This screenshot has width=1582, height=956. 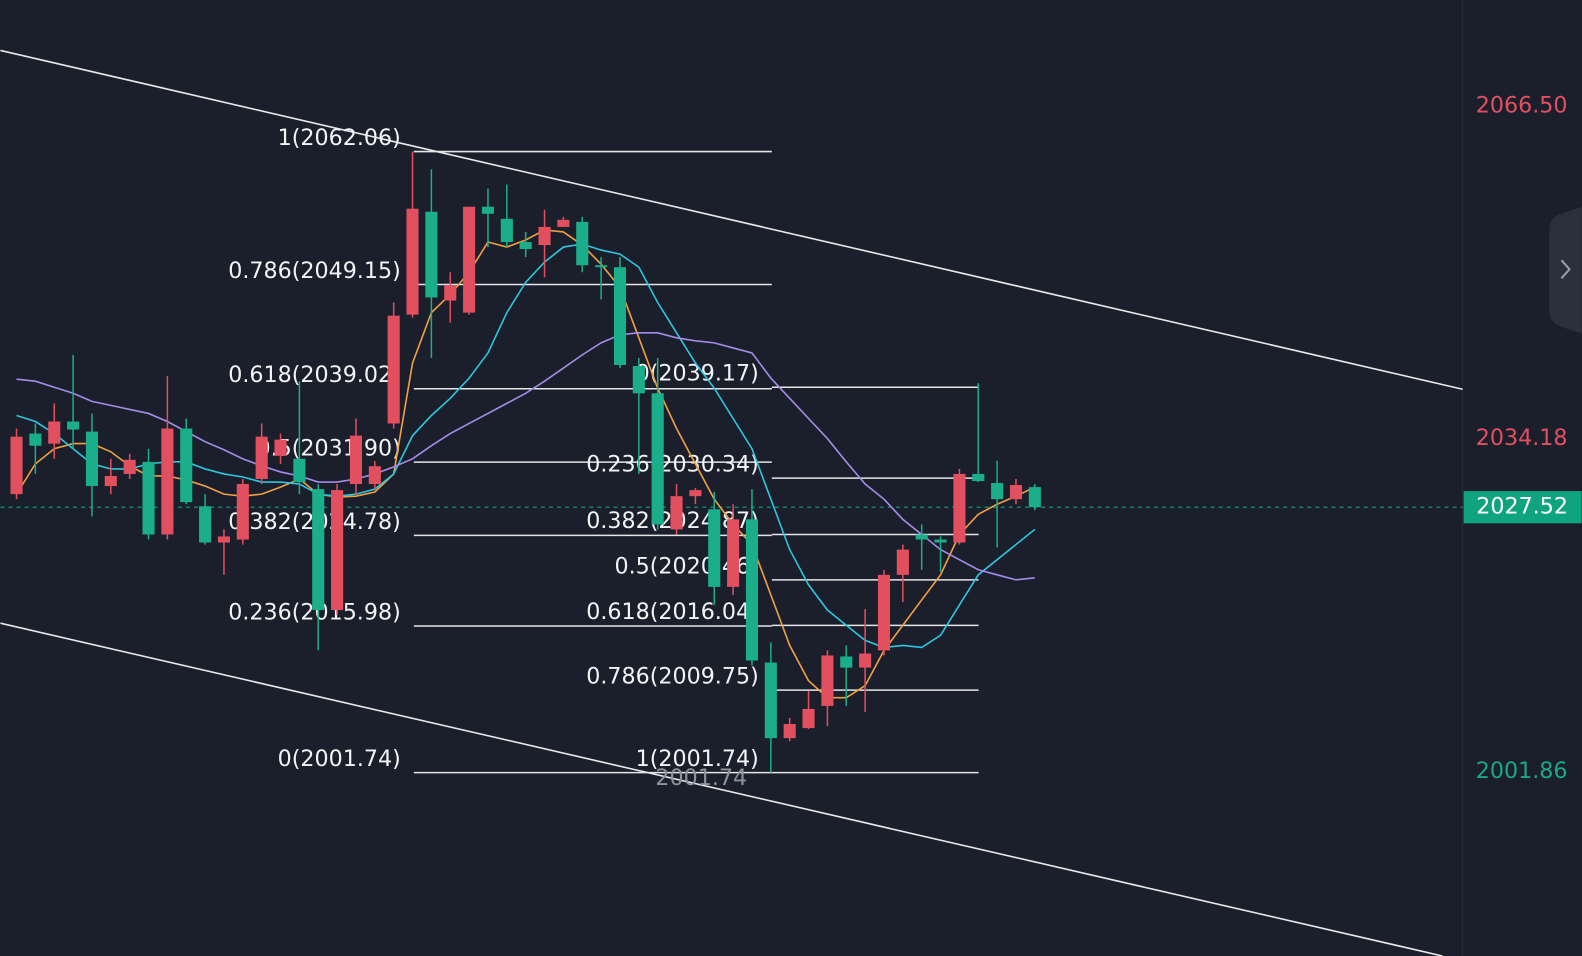 I want to click on fib-level-label: 1(2001.74), so click(x=697, y=759).